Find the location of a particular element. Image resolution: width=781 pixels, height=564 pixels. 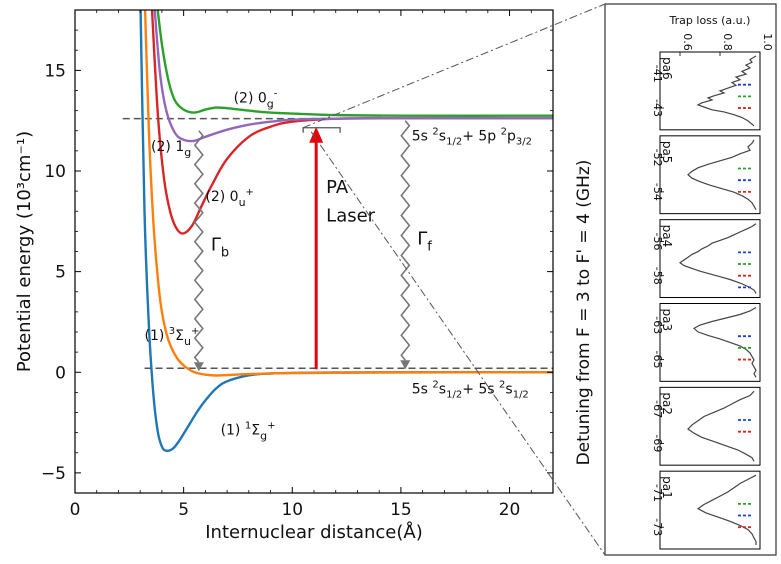

y-axis-label: Potential energy (10³cm⁻¹) is located at coordinates (24, 251).